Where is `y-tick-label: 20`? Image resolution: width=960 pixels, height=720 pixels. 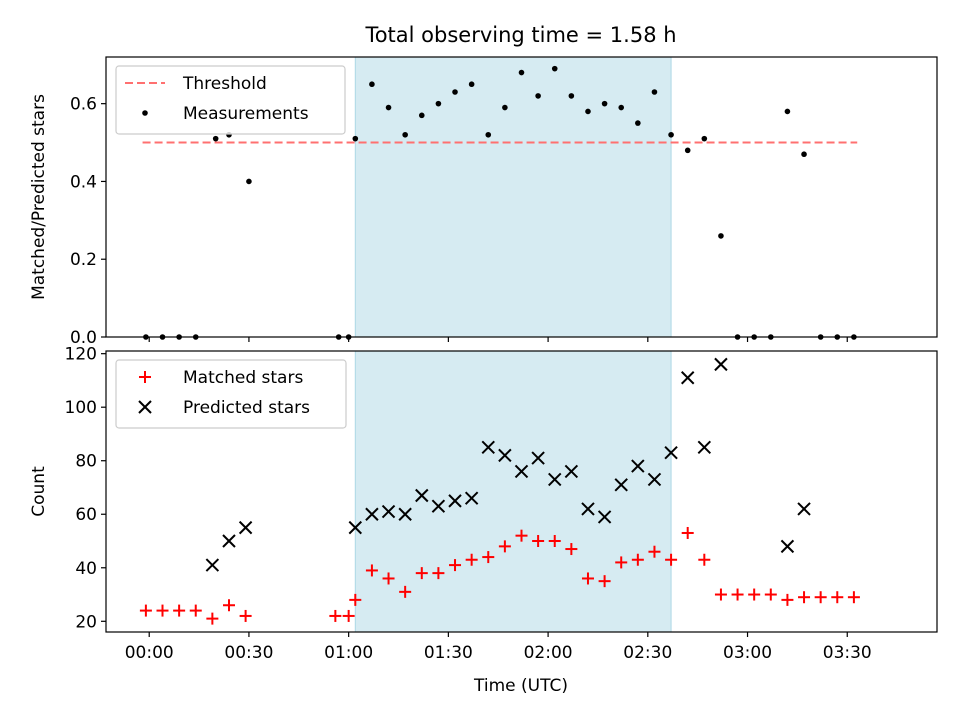
y-tick-label: 20 is located at coordinates (86, 622).